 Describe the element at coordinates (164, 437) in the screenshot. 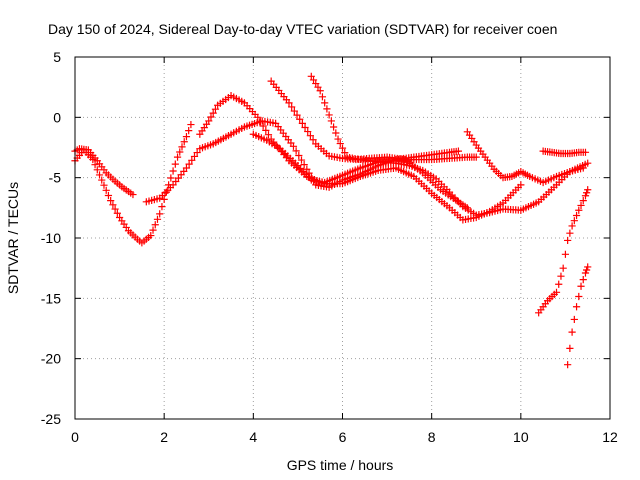

I see `x-tick-label: 2` at that location.